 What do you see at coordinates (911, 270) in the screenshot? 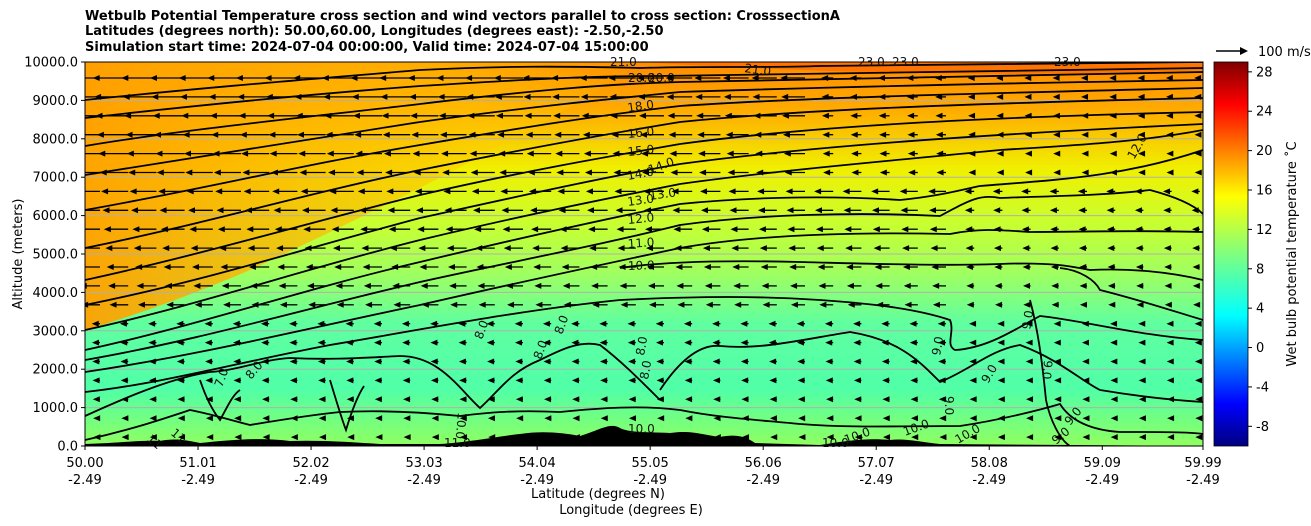
I see `contour-line` at bounding box center [911, 270].